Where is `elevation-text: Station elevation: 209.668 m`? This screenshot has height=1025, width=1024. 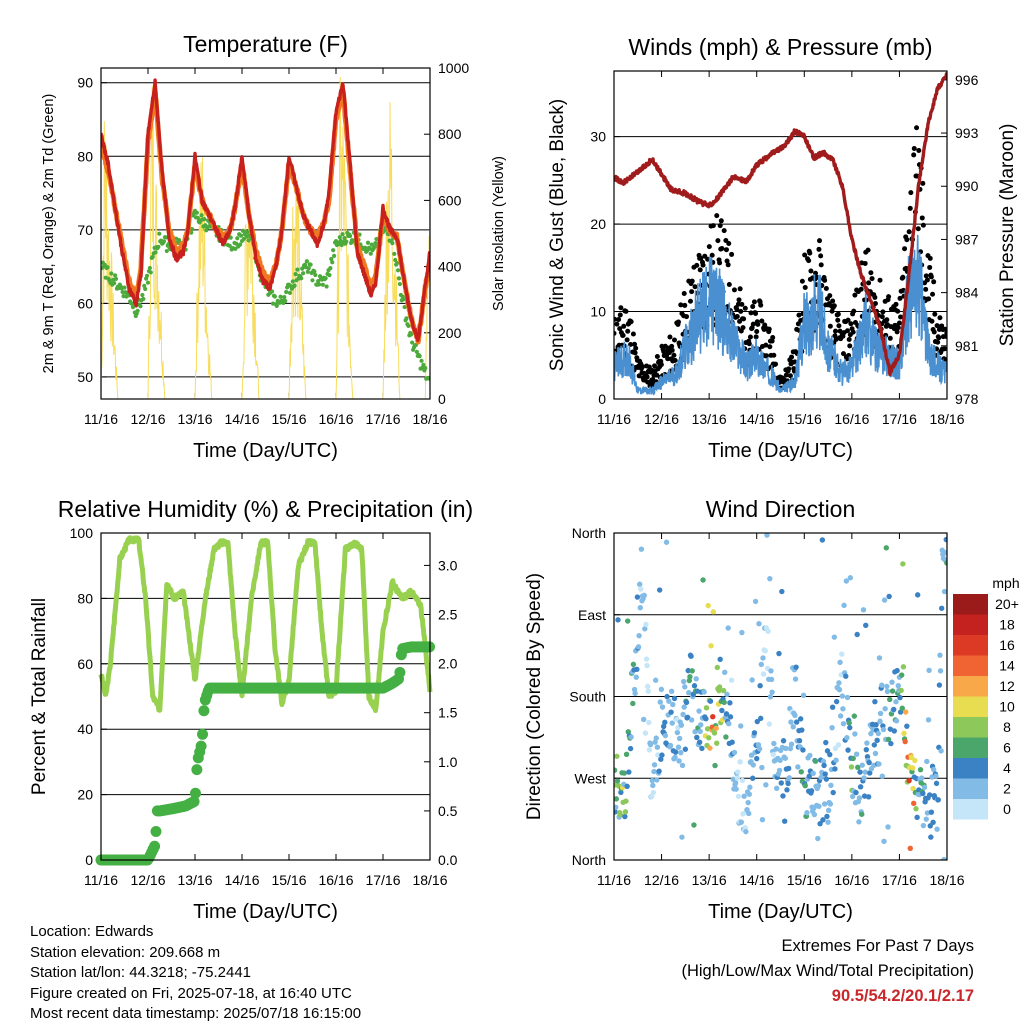
elevation-text: Station elevation: 209.668 m is located at coordinates (125, 952).